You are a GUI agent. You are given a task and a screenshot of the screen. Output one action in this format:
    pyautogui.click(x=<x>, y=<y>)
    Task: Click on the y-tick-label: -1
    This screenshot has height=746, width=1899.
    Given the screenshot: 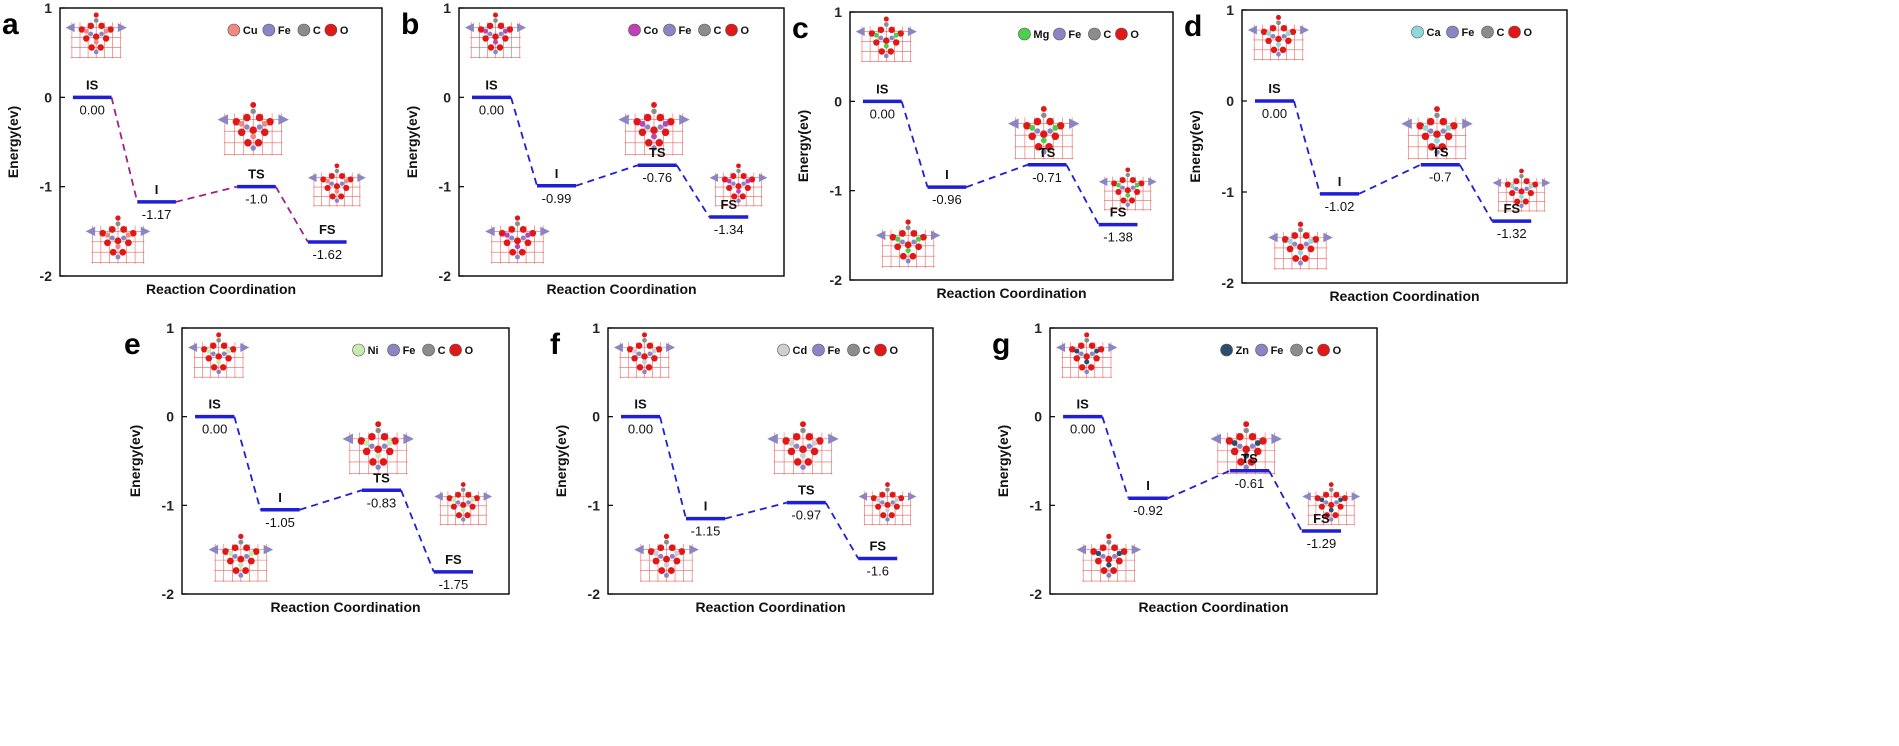 What is the action you would take?
    pyautogui.click(x=1036, y=505)
    